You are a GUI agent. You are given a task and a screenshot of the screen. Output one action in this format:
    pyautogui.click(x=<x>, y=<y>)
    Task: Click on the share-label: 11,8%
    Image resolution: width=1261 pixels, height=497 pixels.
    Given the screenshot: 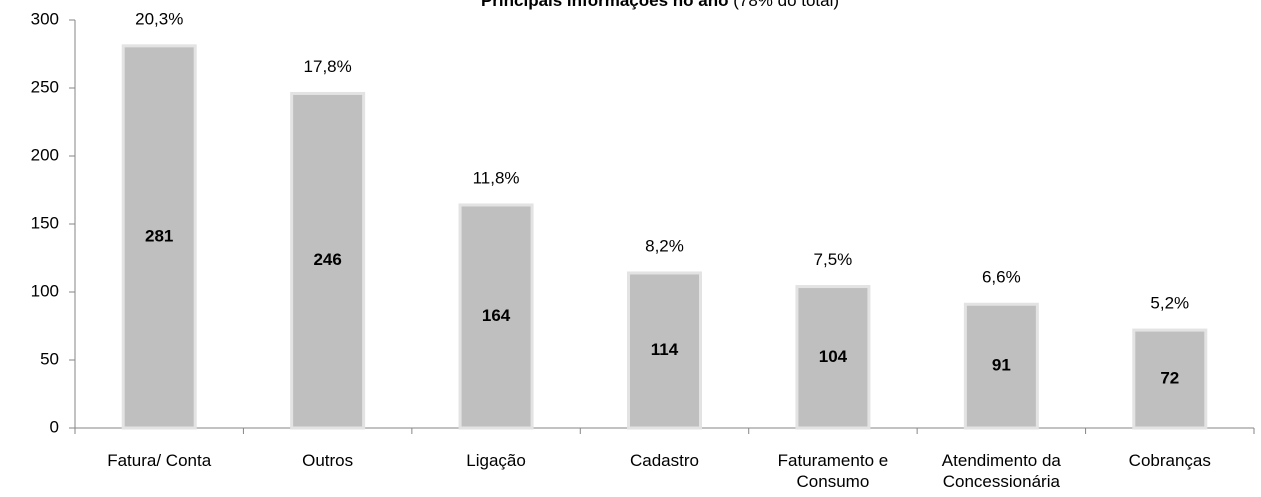 What is the action you would take?
    pyautogui.click(x=496, y=177)
    